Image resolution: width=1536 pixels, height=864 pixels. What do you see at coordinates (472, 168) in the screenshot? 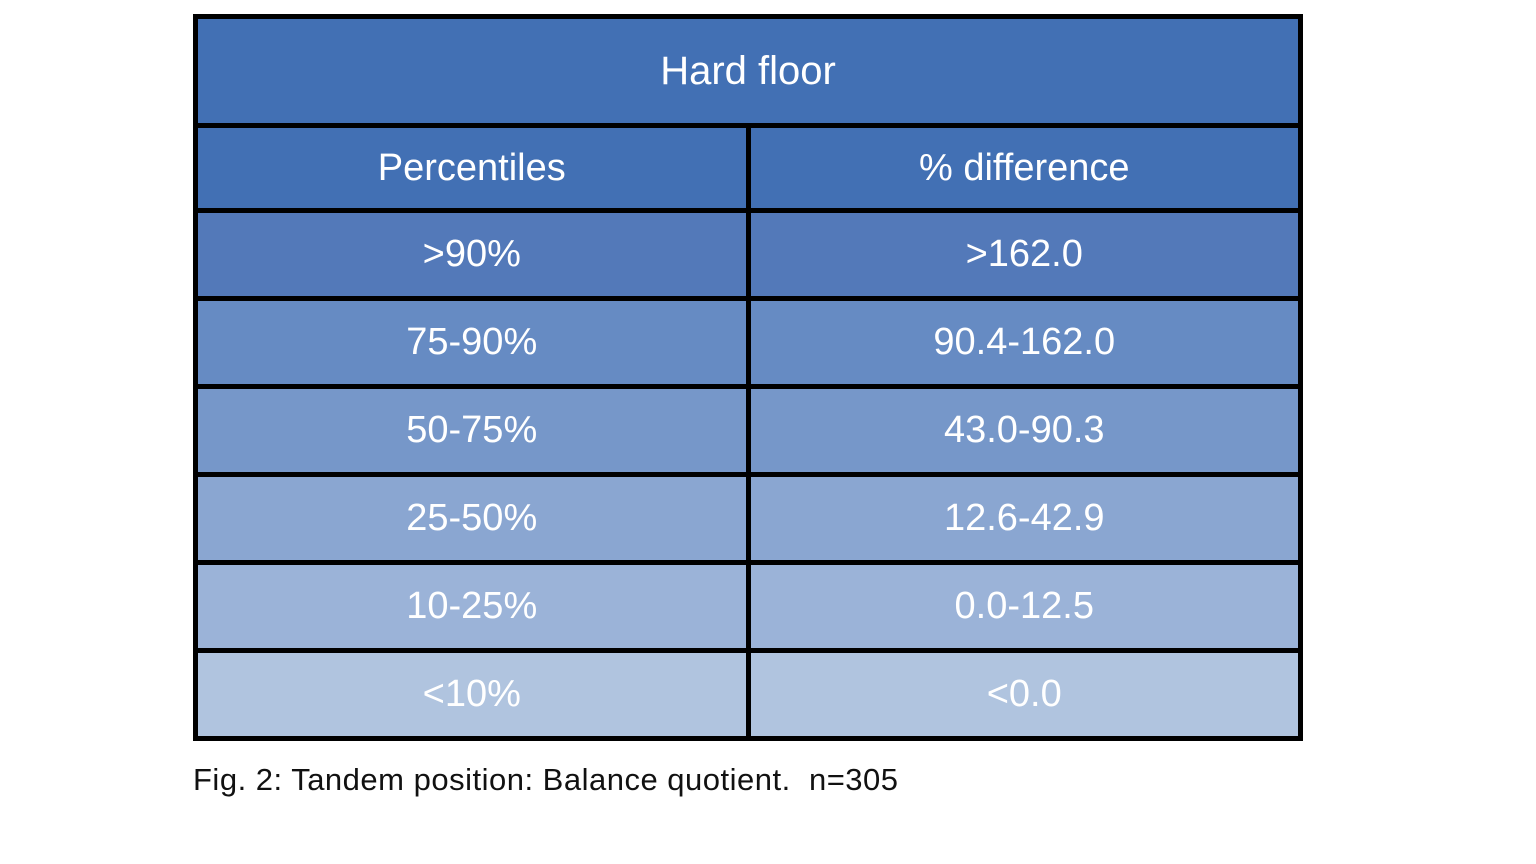
I see `column-header-percentiles: Percentiles` at bounding box center [472, 168].